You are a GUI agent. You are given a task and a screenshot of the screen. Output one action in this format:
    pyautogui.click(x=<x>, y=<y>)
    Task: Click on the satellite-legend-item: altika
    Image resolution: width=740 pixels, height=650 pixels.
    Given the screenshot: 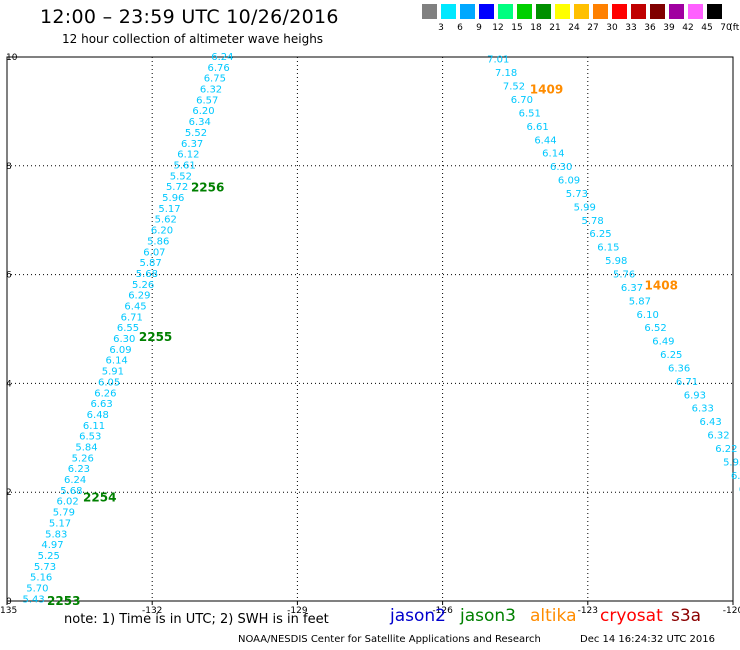 What is the action you would take?
    pyautogui.click(x=553, y=616)
    